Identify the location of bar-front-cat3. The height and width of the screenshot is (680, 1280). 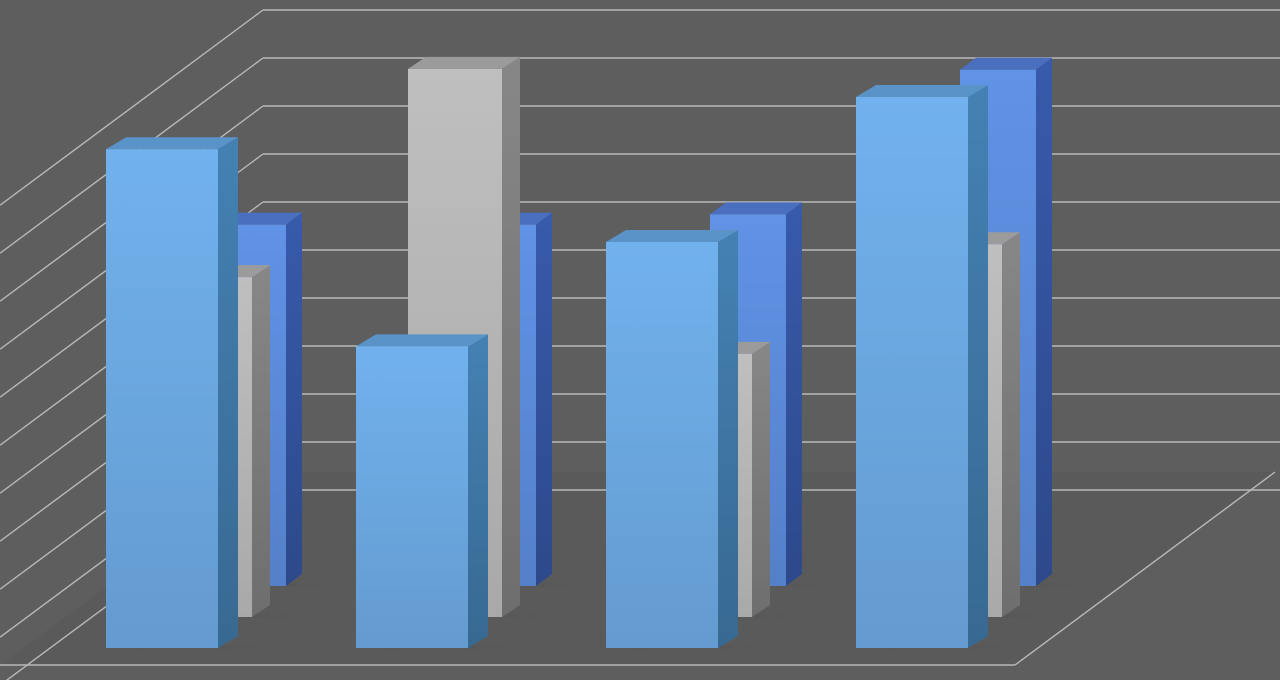
(680, 439).